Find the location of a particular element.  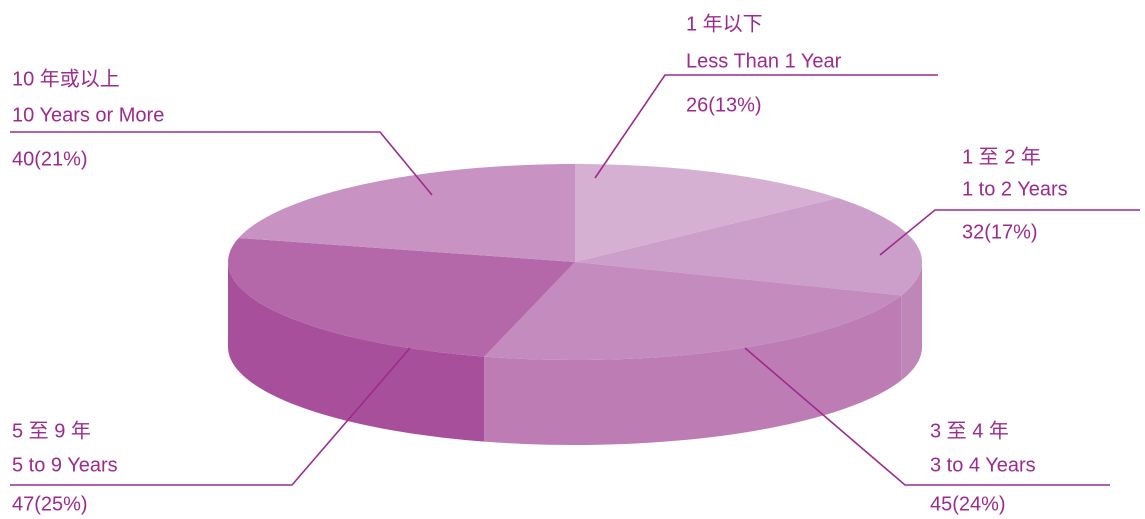

category-label-zh: 1 至 2 年 is located at coordinates (1001, 156).